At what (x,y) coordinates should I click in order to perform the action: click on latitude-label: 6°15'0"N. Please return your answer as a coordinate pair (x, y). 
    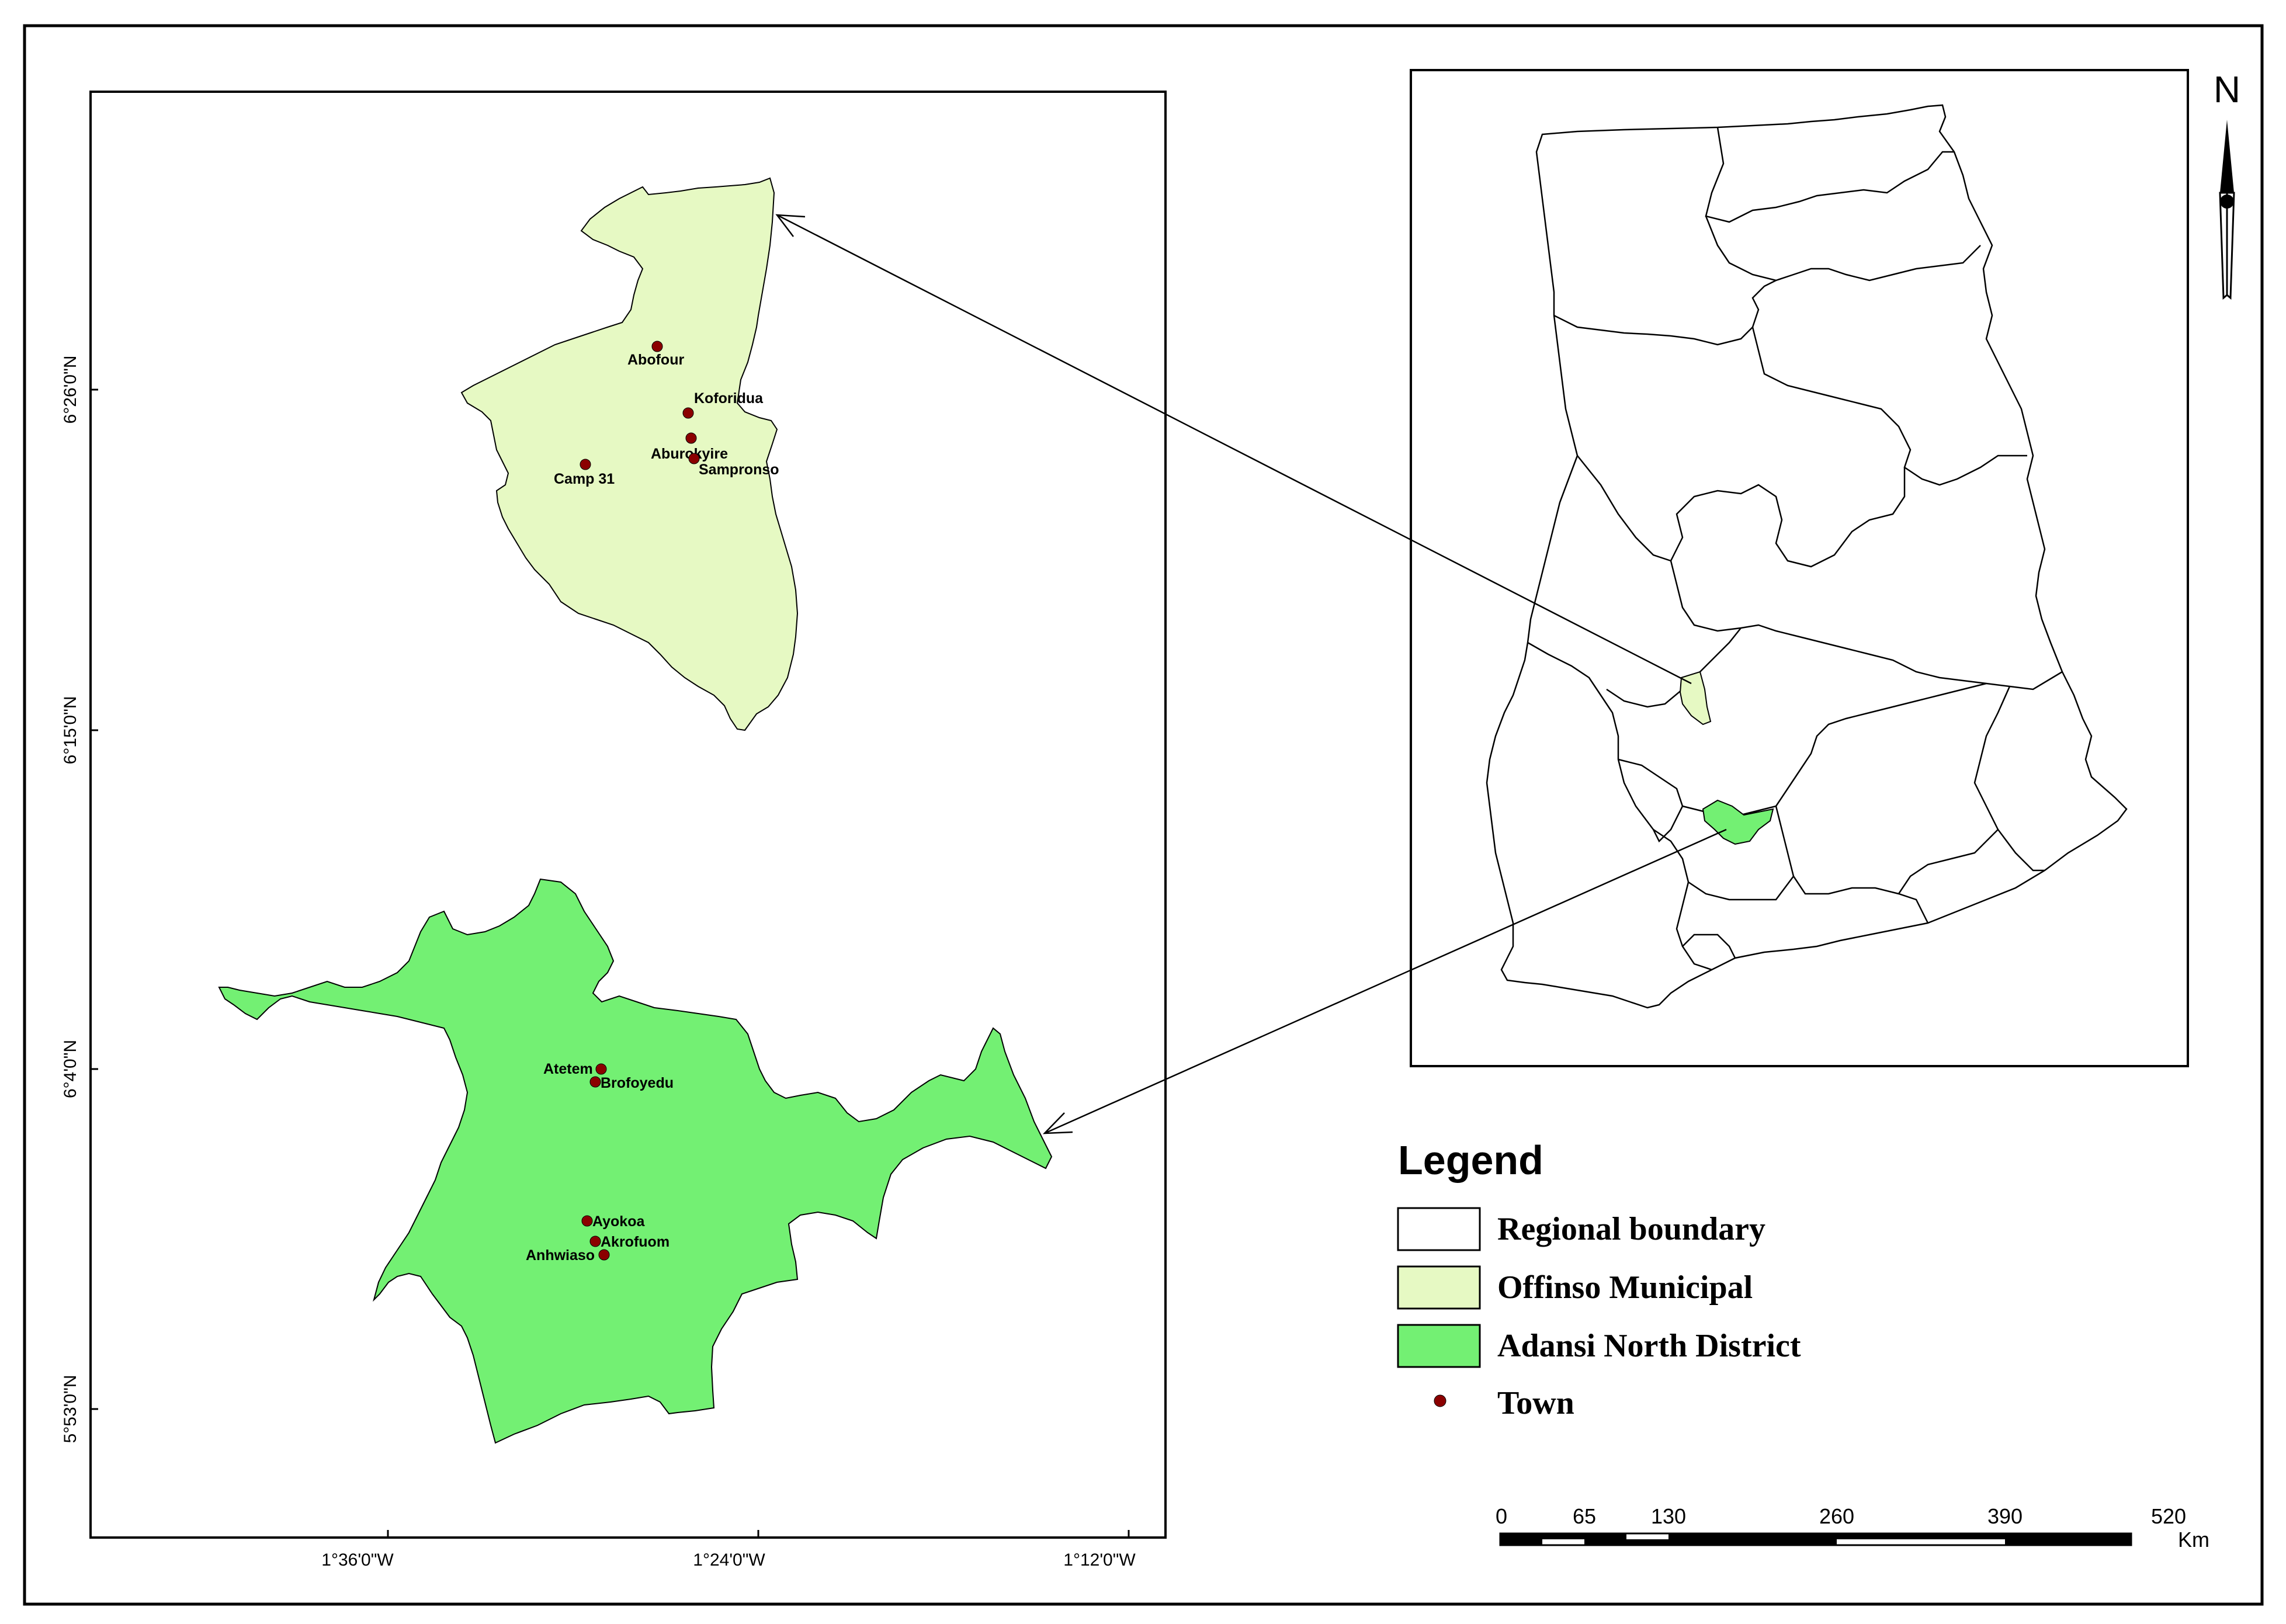
    Looking at the image, I should click on (71, 731).